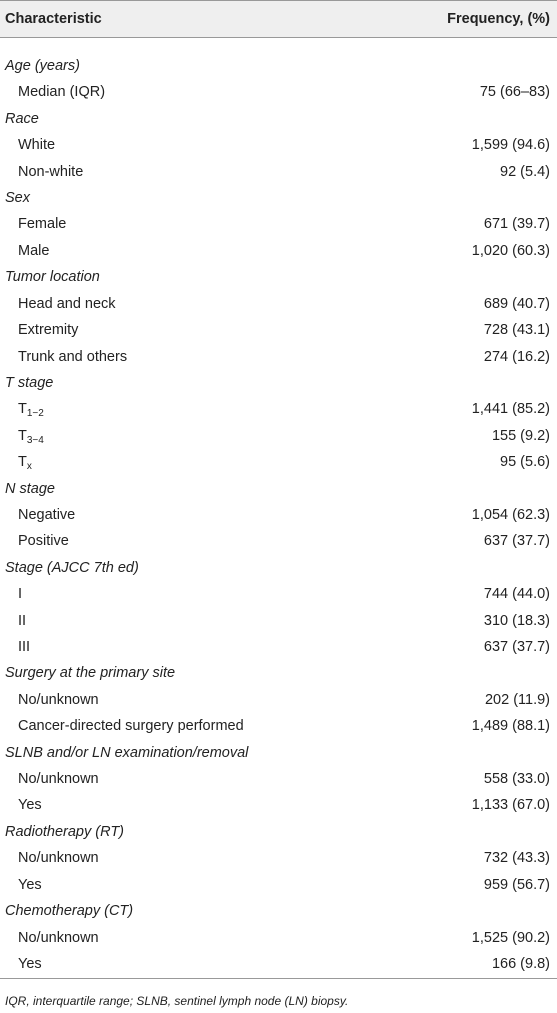 This screenshot has width=557, height=1013. I want to click on label-text: Non-white, so click(51, 171).